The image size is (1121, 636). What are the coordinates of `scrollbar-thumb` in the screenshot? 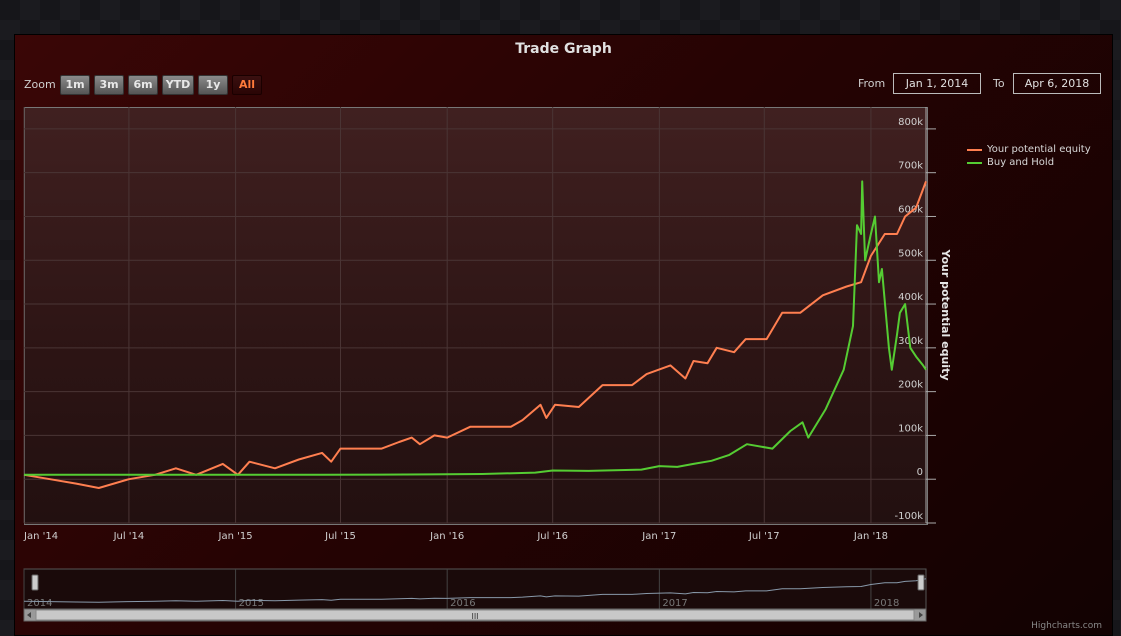 It's located at (475, 615).